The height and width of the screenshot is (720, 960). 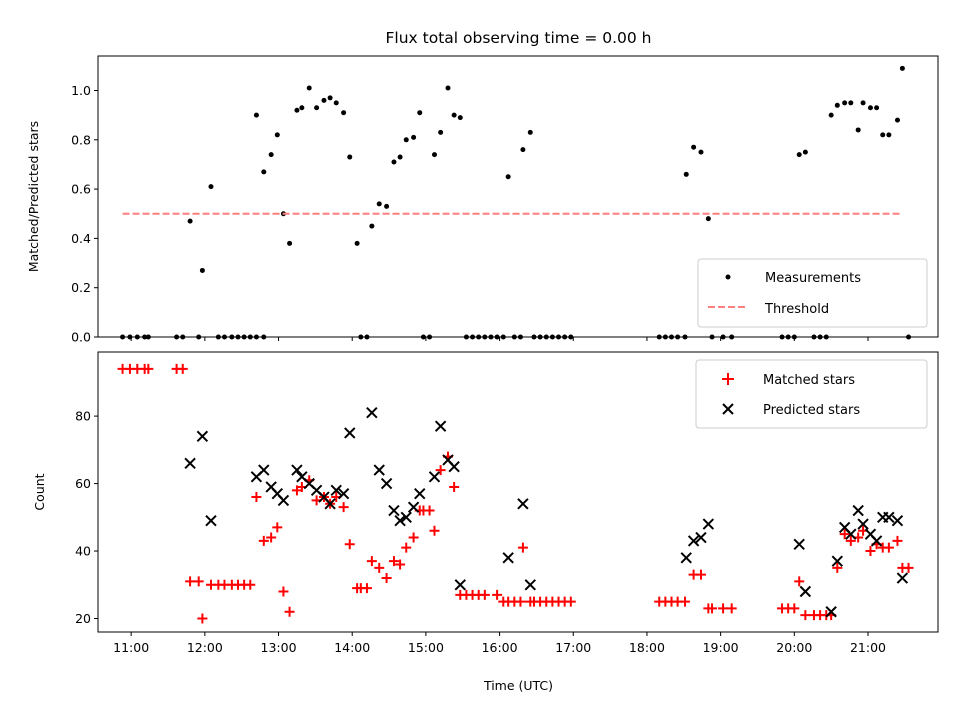 What do you see at coordinates (518, 38) in the screenshot?
I see `top-chart-title: Flux total observing time = 0.00 h` at bounding box center [518, 38].